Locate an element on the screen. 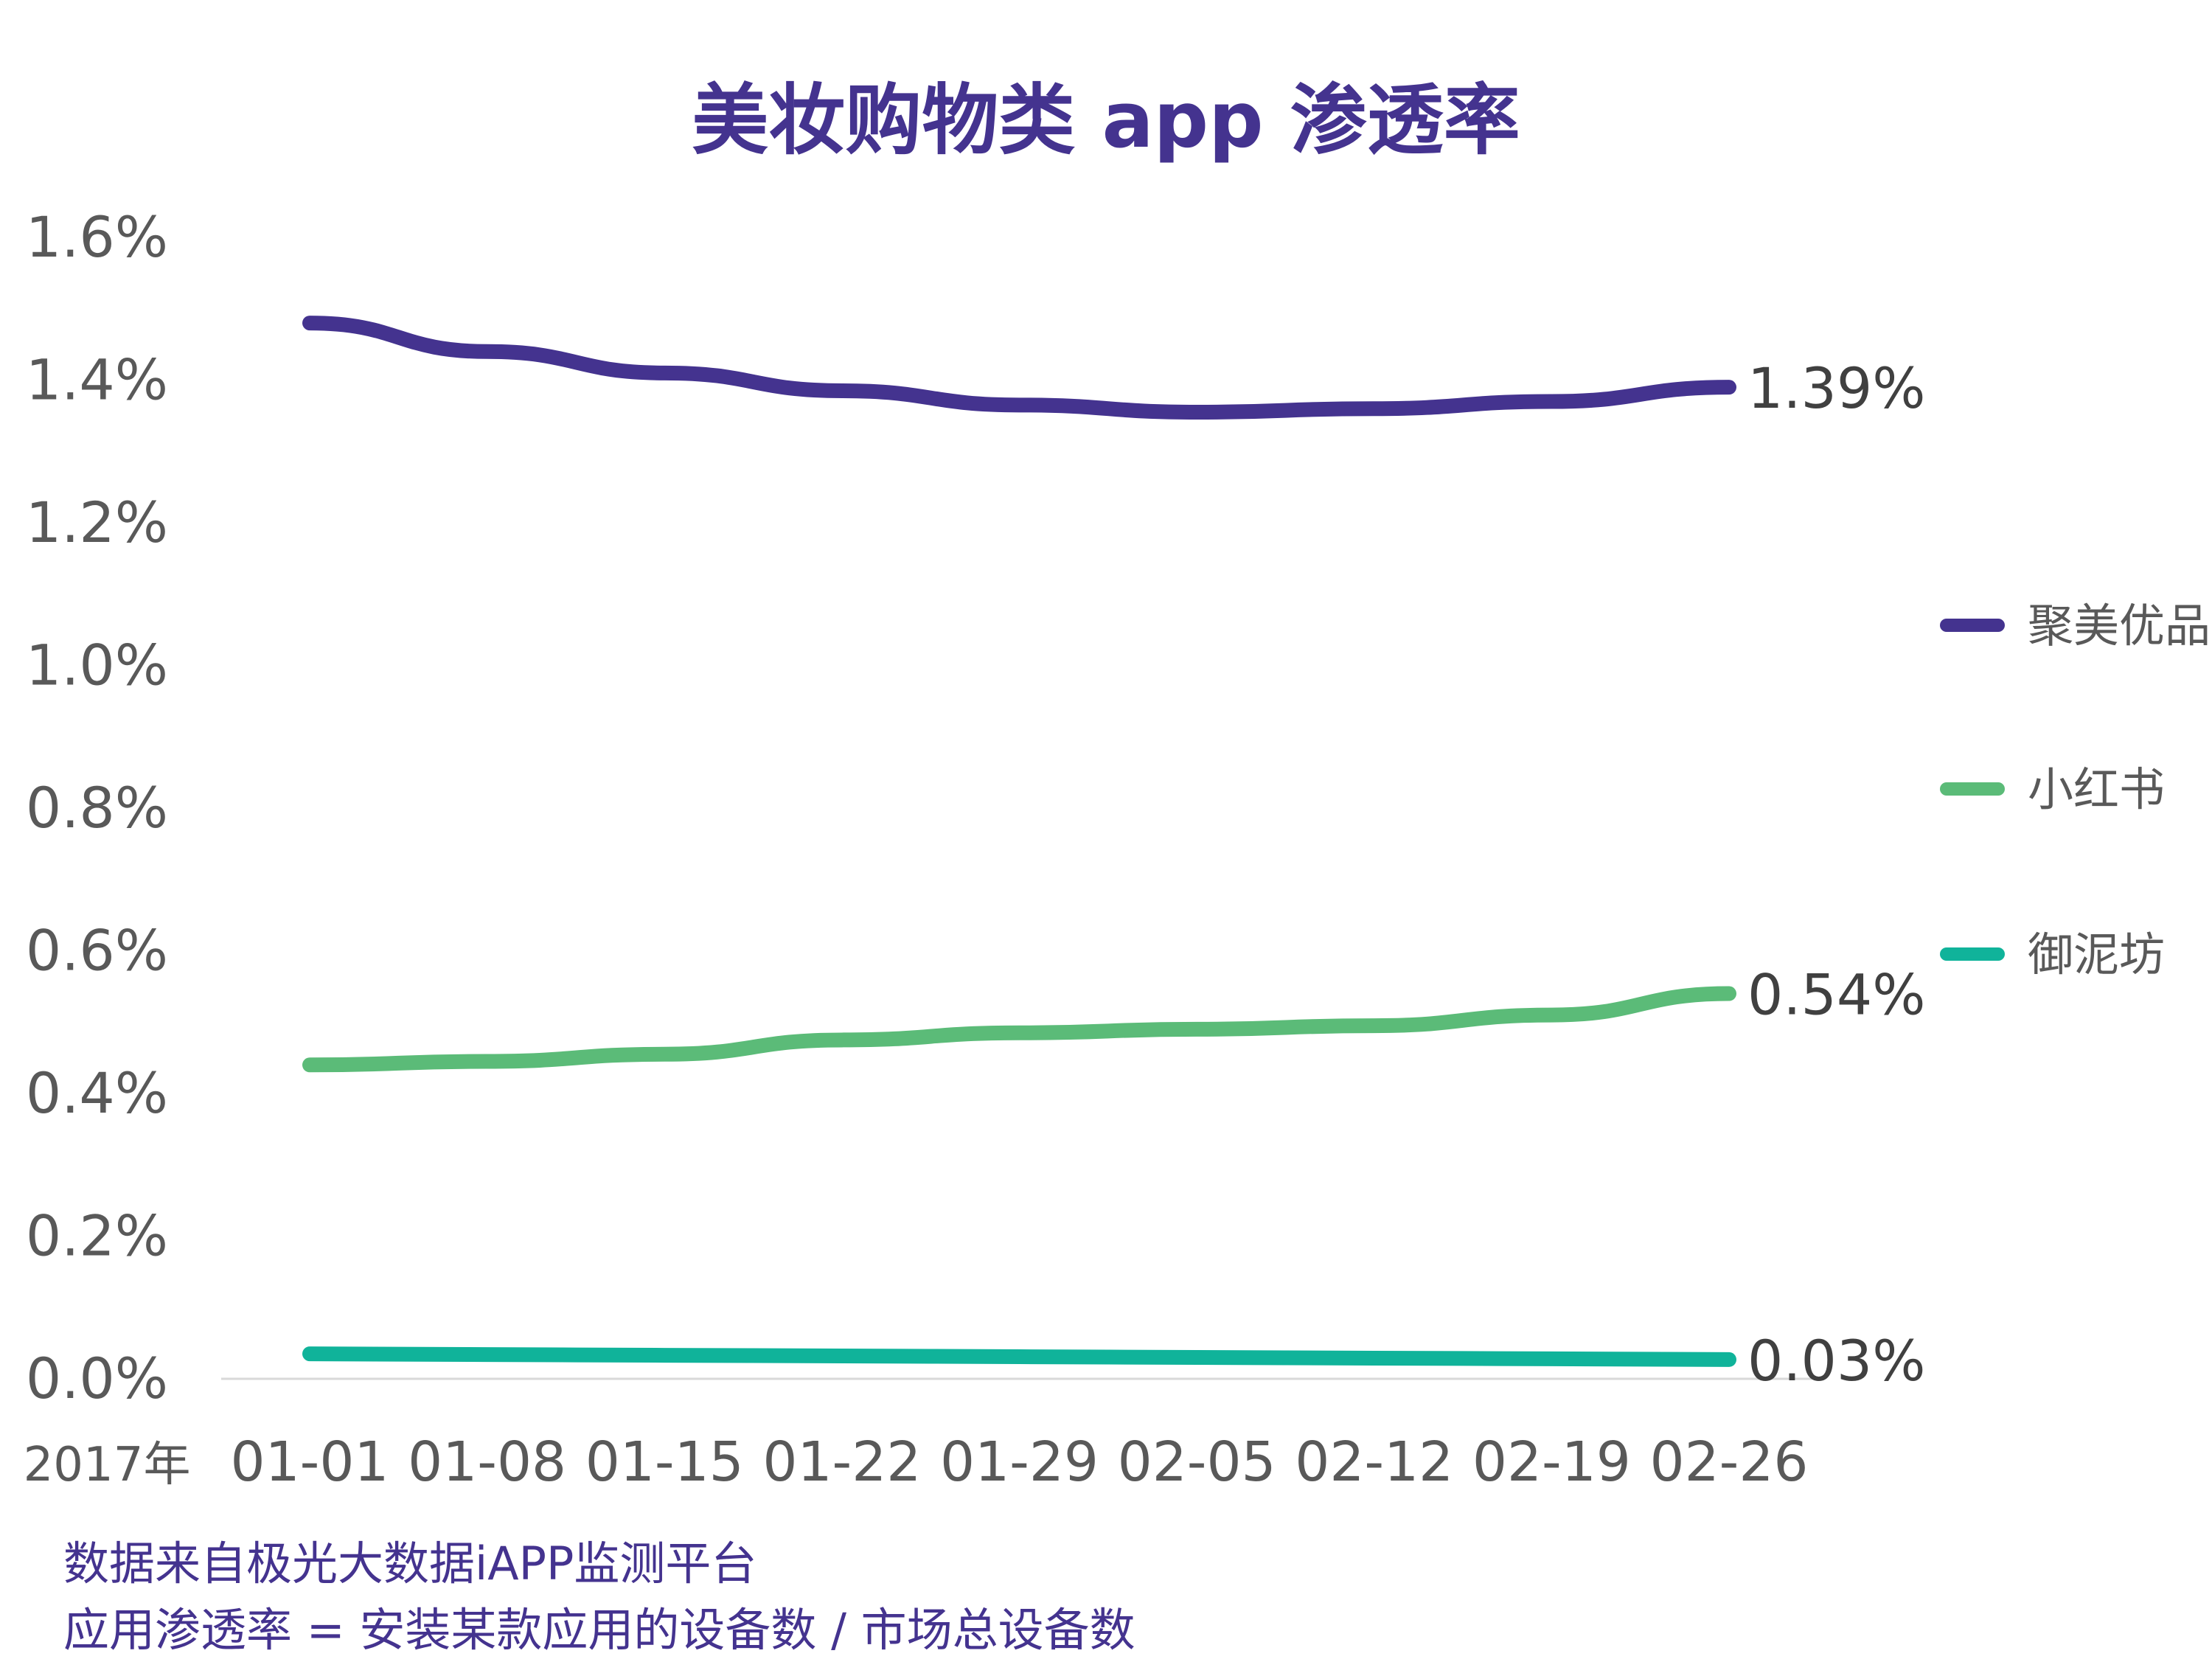  definition-note: 应用渗透率 = 安装某款应用的设备数 / 市场总设备数 is located at coordinates (599, 1630).